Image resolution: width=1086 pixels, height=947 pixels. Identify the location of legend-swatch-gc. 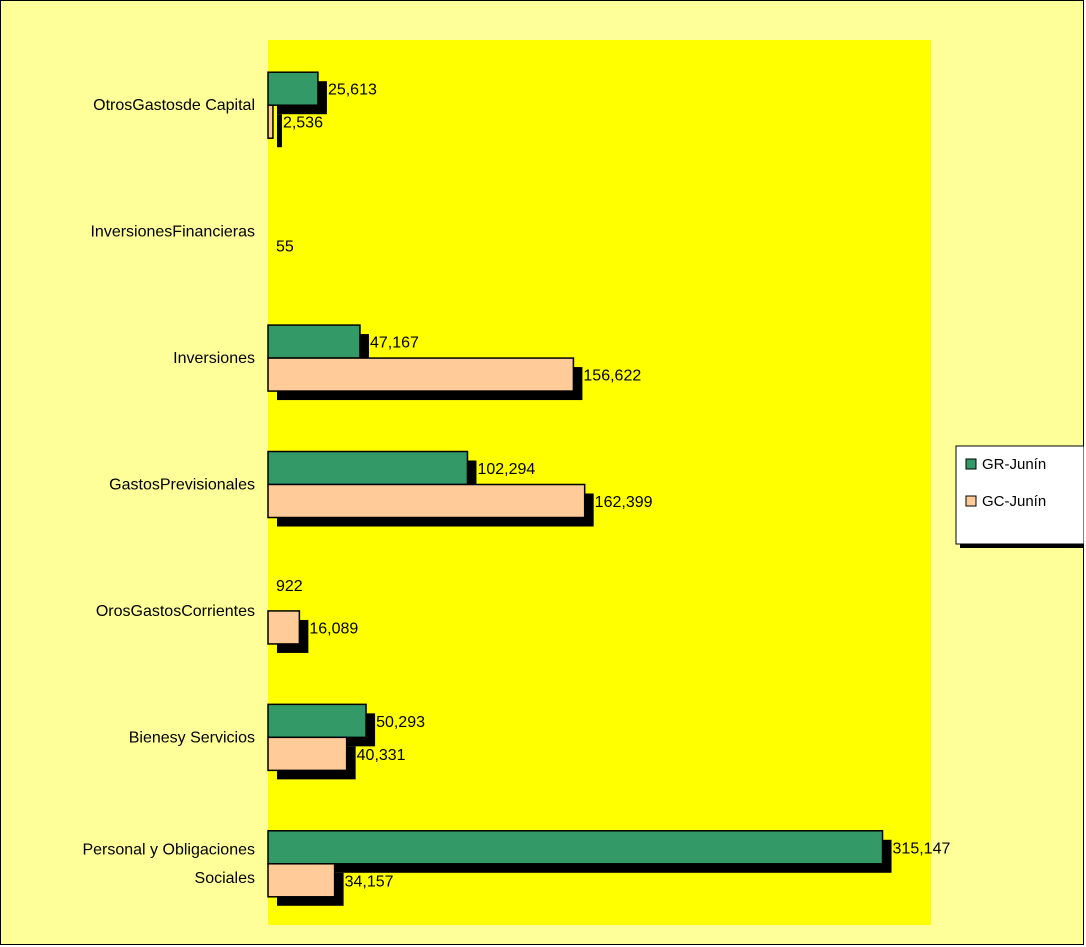
(971, 501).